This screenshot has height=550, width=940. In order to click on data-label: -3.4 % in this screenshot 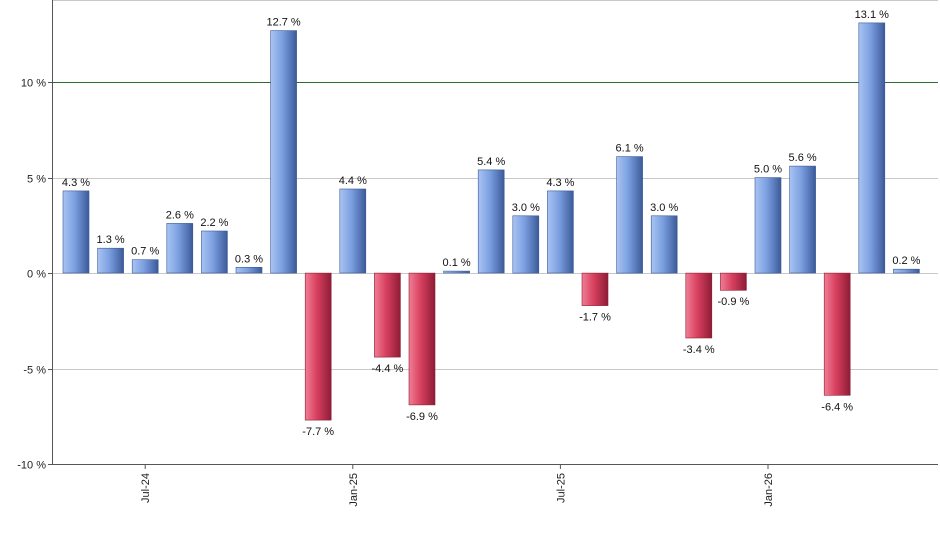, I will do `click(699, 350)`.